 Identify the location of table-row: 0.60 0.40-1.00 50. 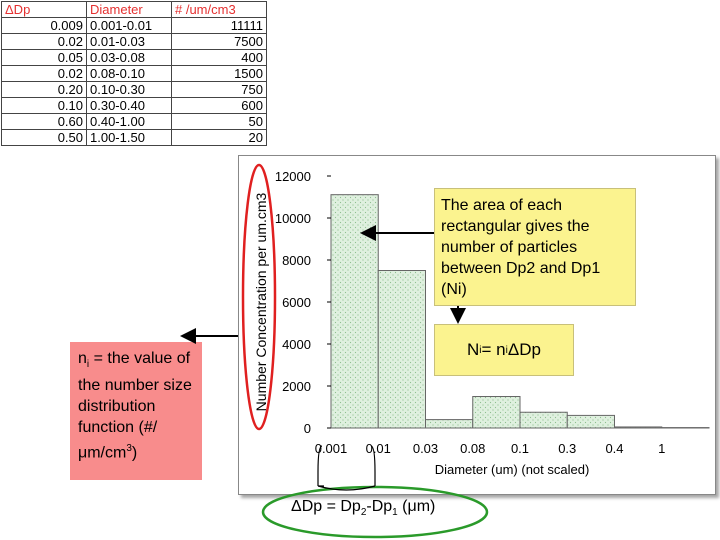
(134, 121).